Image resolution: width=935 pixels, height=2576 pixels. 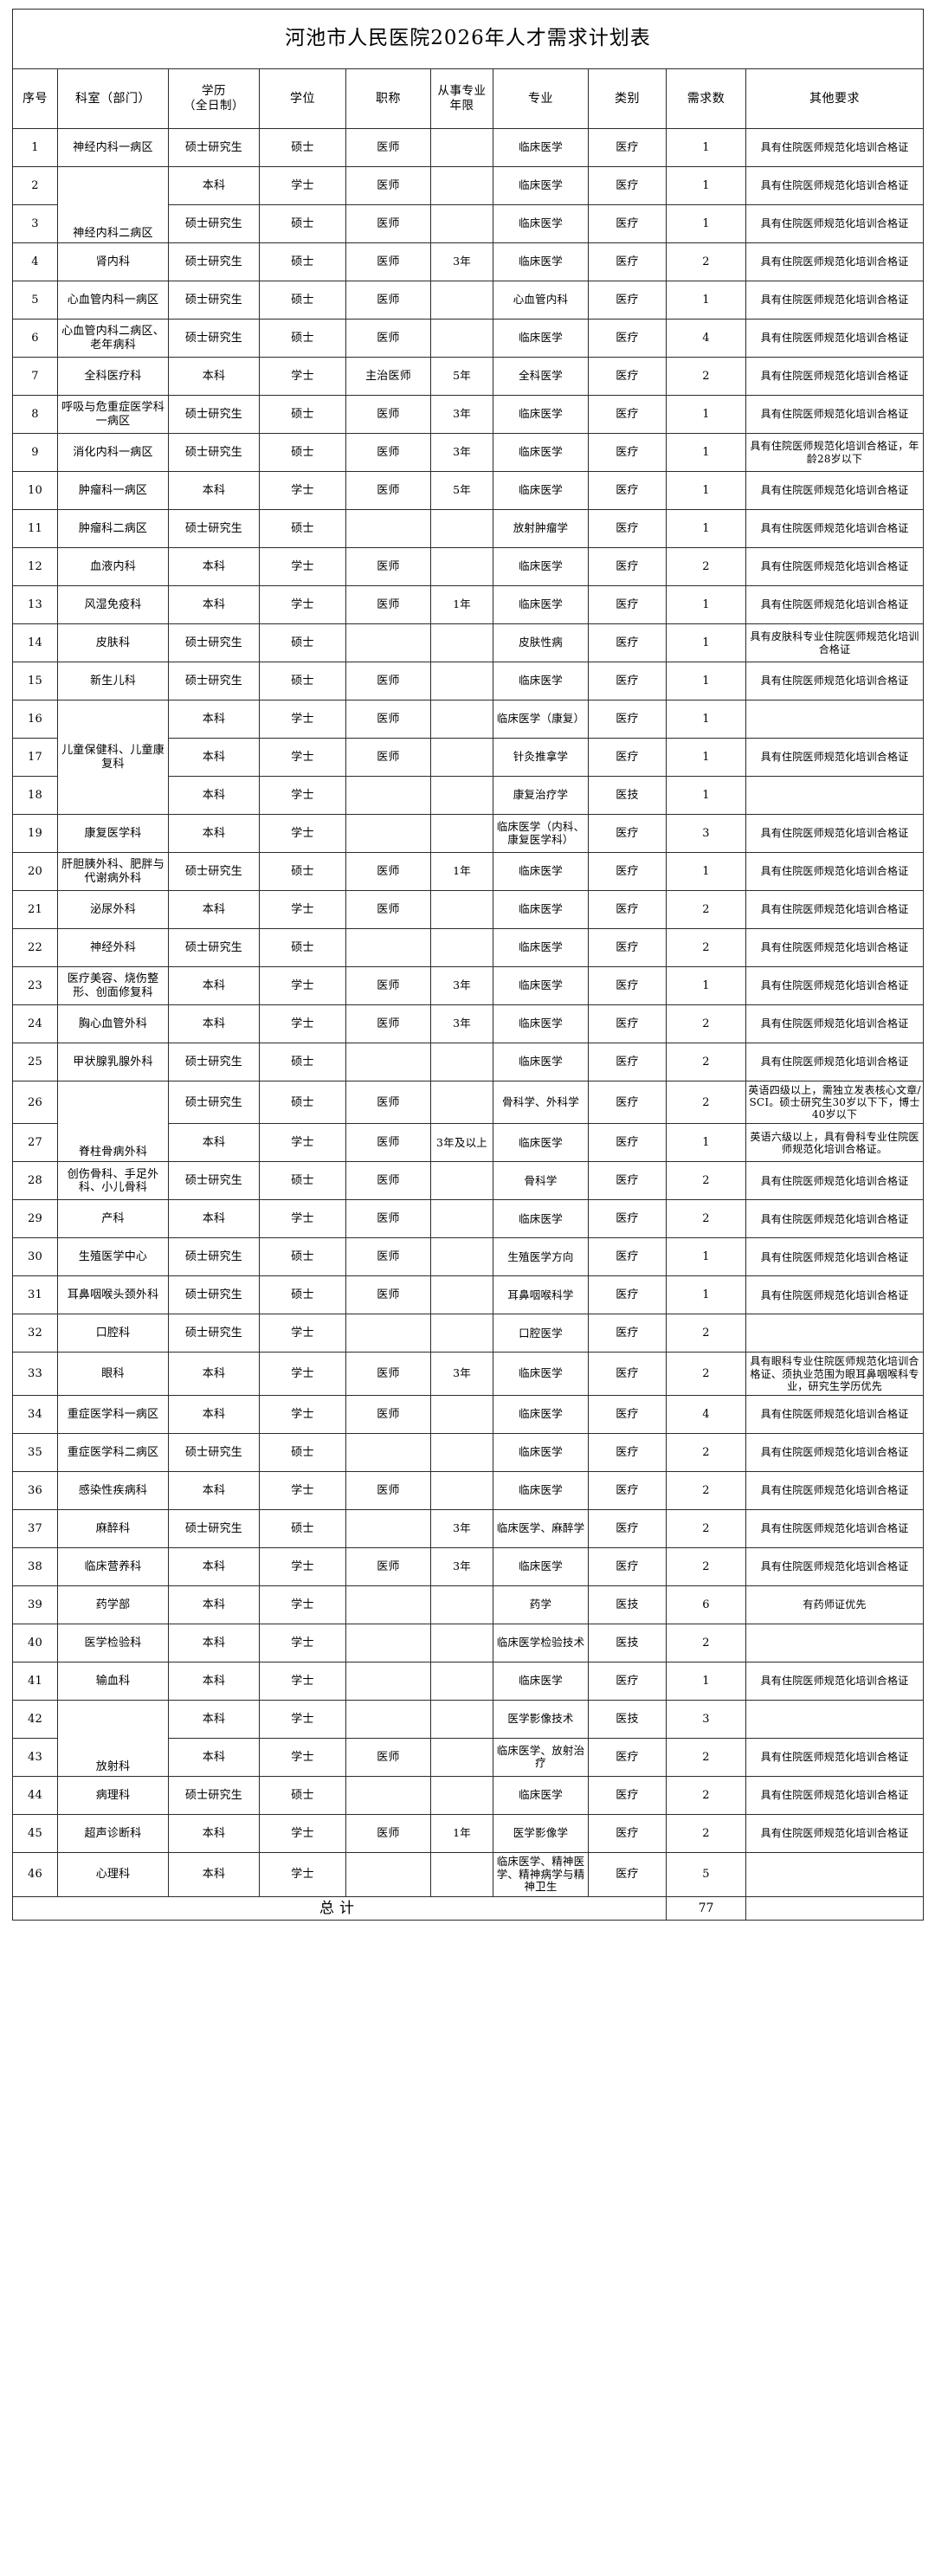 I want to click on cell-seq: 12, so click(x=35, y=566).